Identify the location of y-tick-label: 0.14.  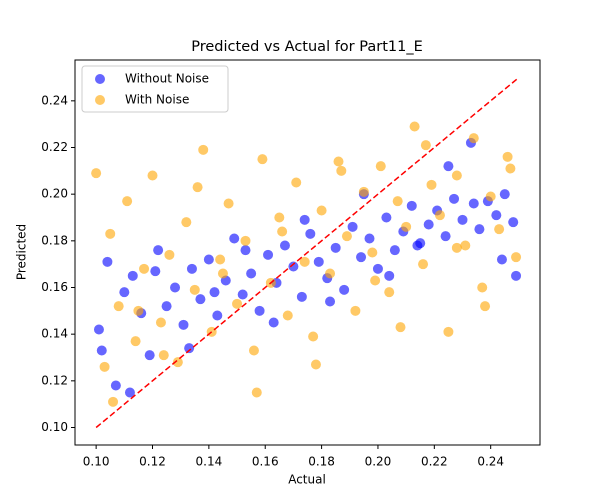
(54, 334).